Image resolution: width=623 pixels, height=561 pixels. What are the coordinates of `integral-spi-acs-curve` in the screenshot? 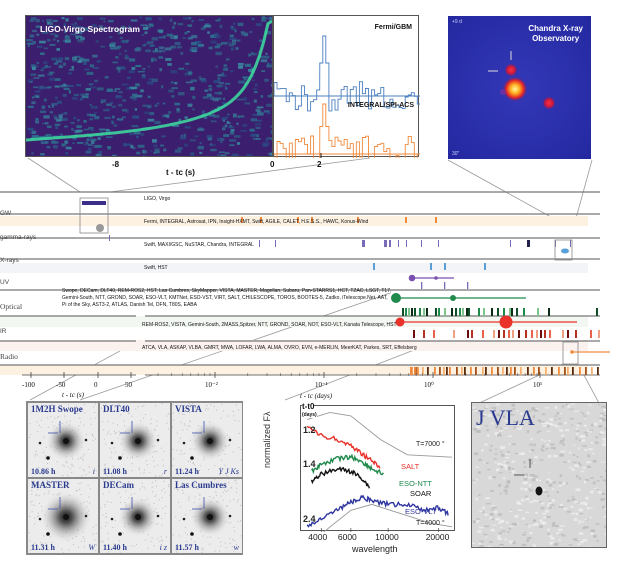 It's located at (347, 137).